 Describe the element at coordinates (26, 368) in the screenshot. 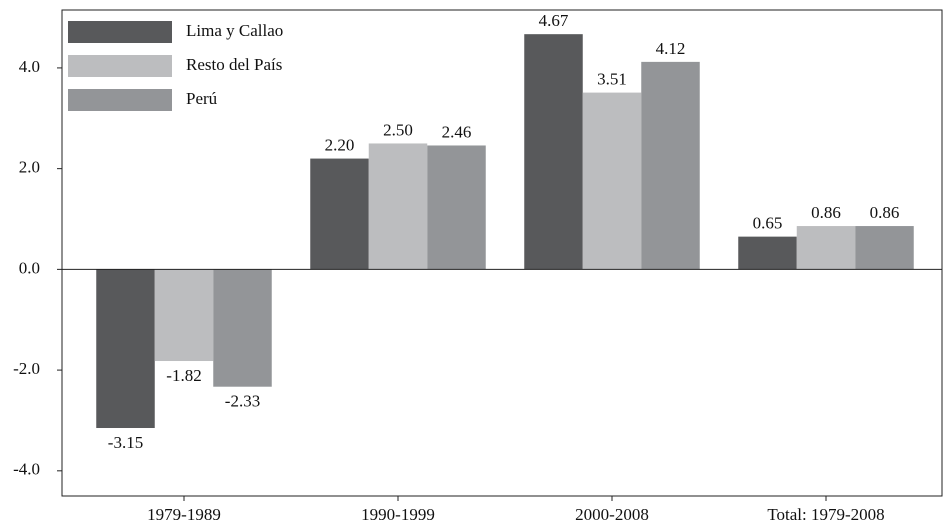

I see `y-tick-label: -2.0` at that location.